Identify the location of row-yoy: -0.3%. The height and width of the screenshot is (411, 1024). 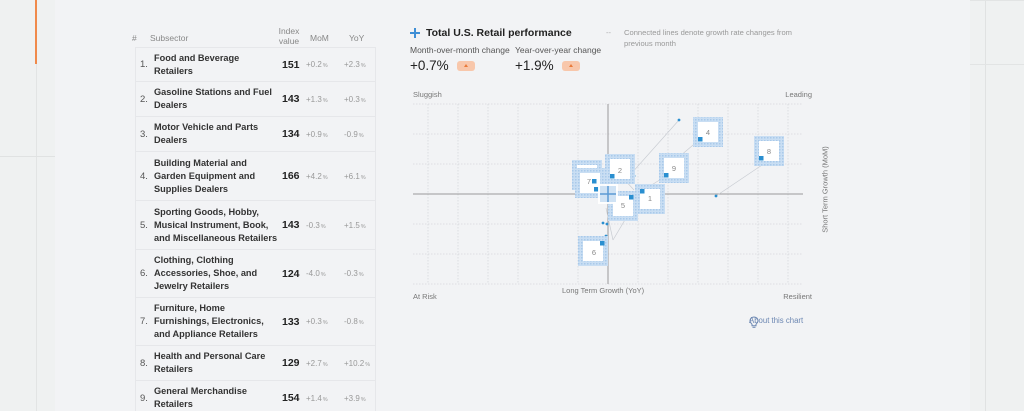
(354, 273).